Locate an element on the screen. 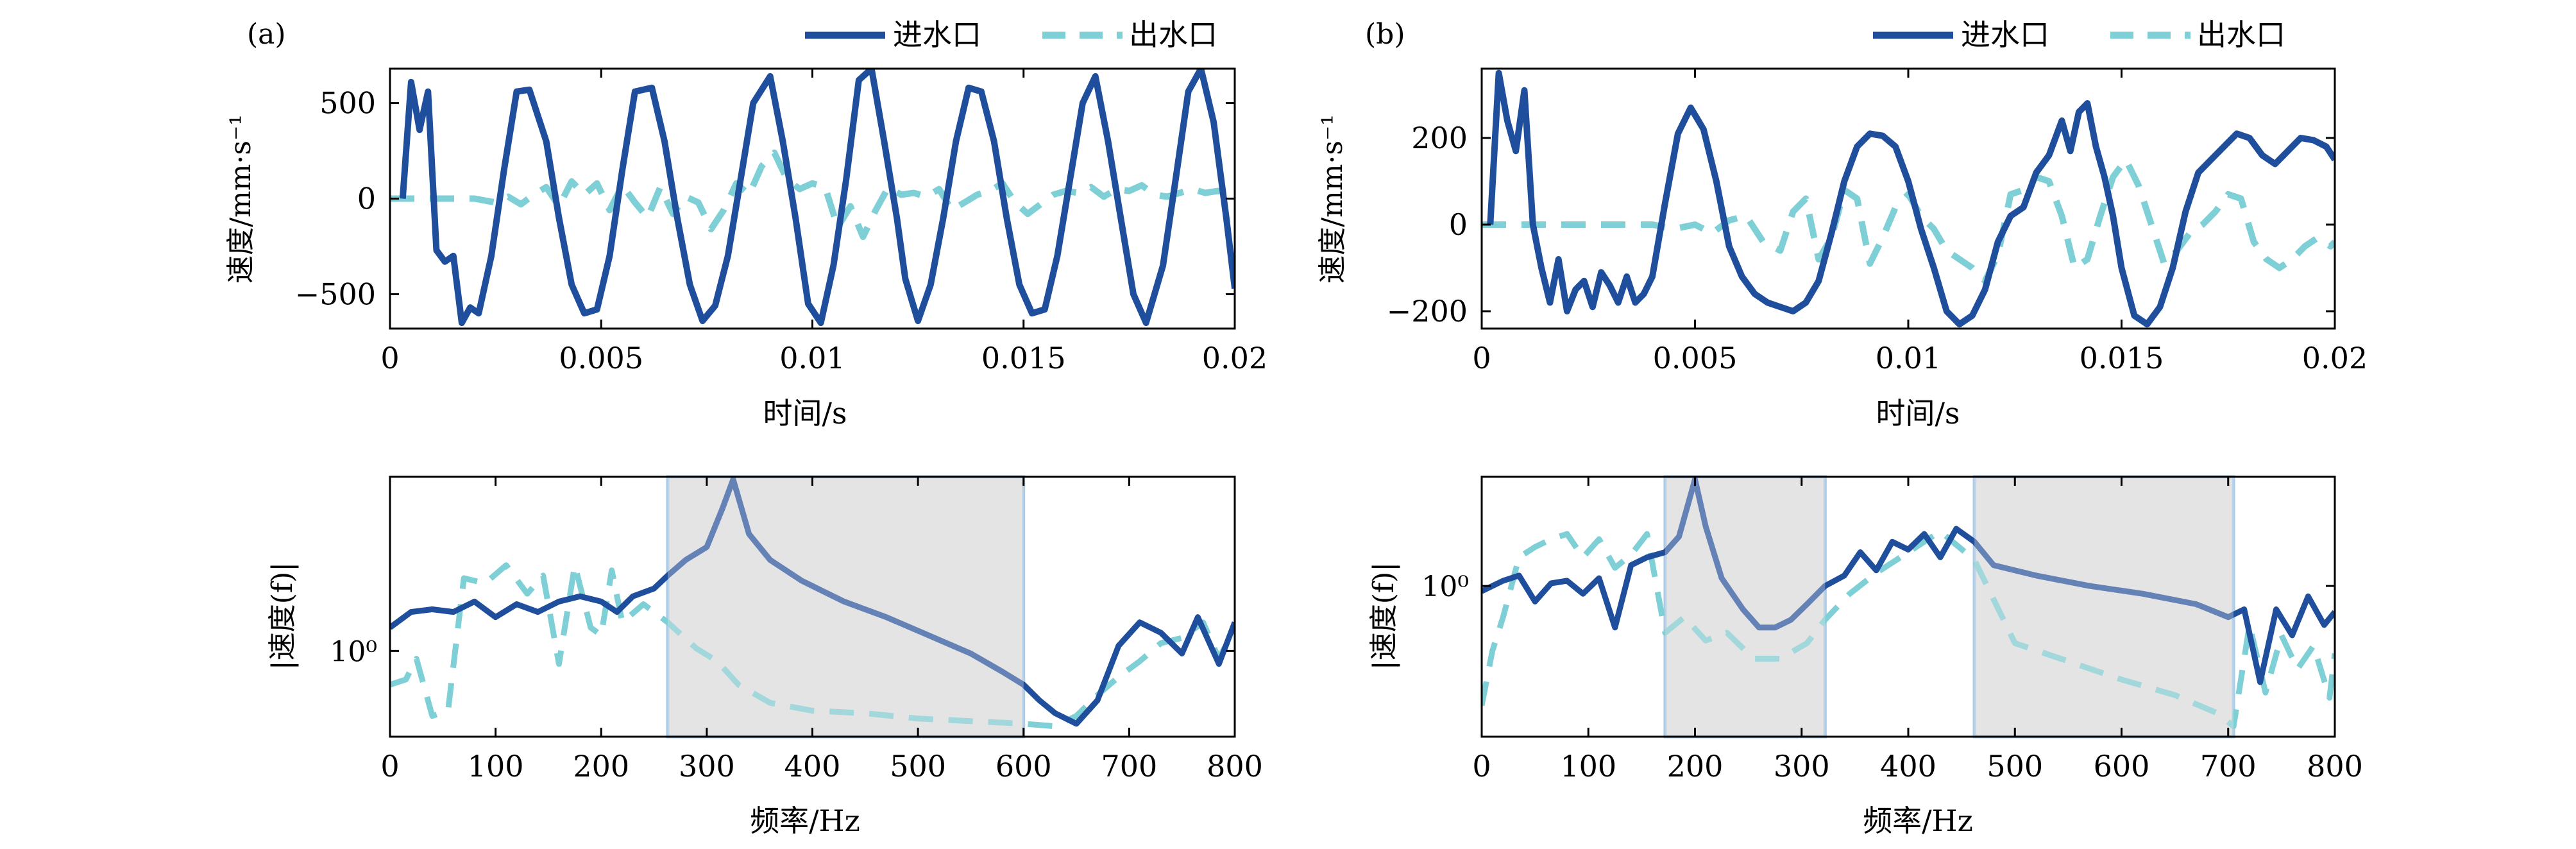 Image resolution: width=2576 pixels, height=849 pixels. panel-b-time-xlabel: 时间/s is located at coordinates (1918, 413).